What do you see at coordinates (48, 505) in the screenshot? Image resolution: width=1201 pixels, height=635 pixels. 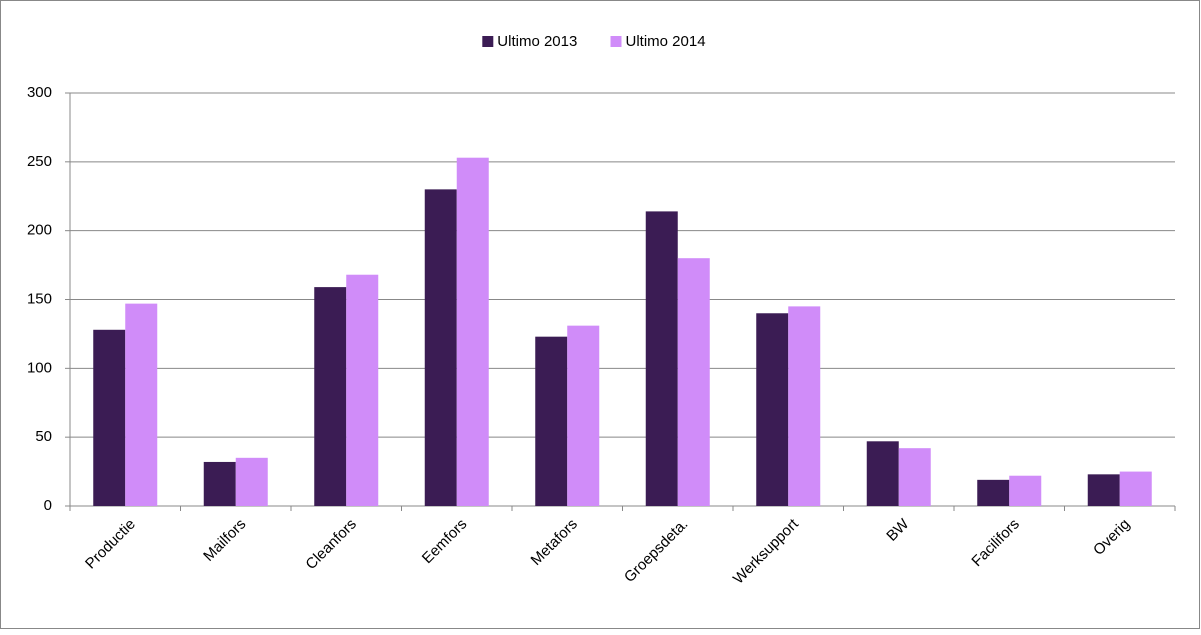 I see `y-tick-label: 0` at bounding box center [48, 505].